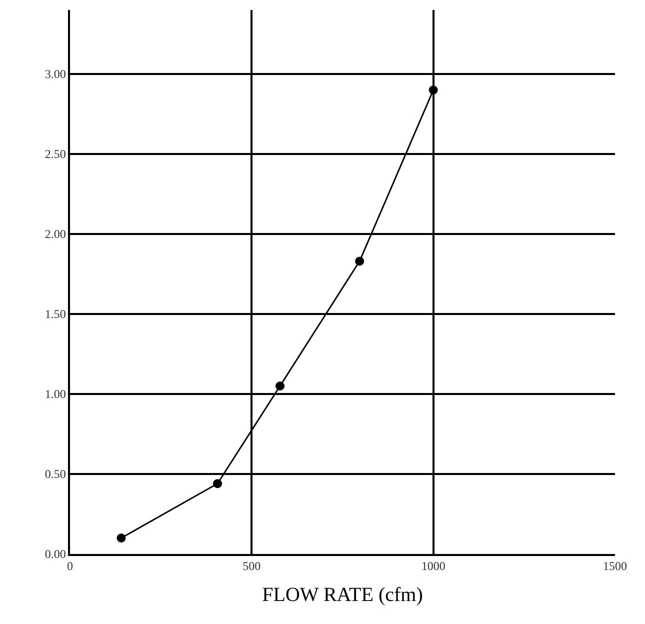  What do you see at coordinates (55, 154) in the screenshot?
I see `y-tick-label: 2.50` at bounding box center [55, 154].